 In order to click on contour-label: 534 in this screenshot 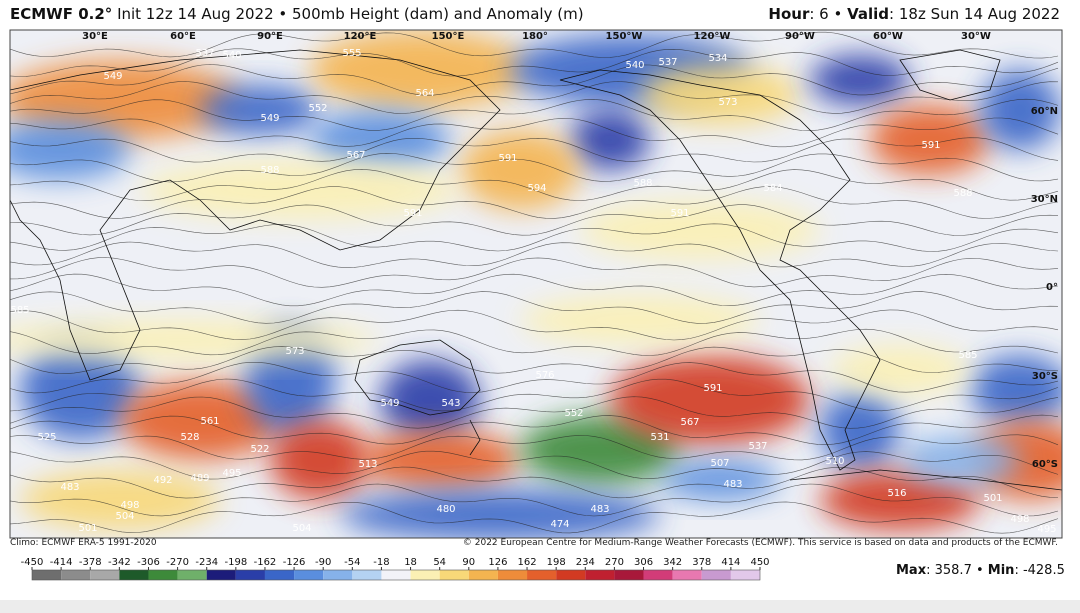, I will do `click(717, 58)`.